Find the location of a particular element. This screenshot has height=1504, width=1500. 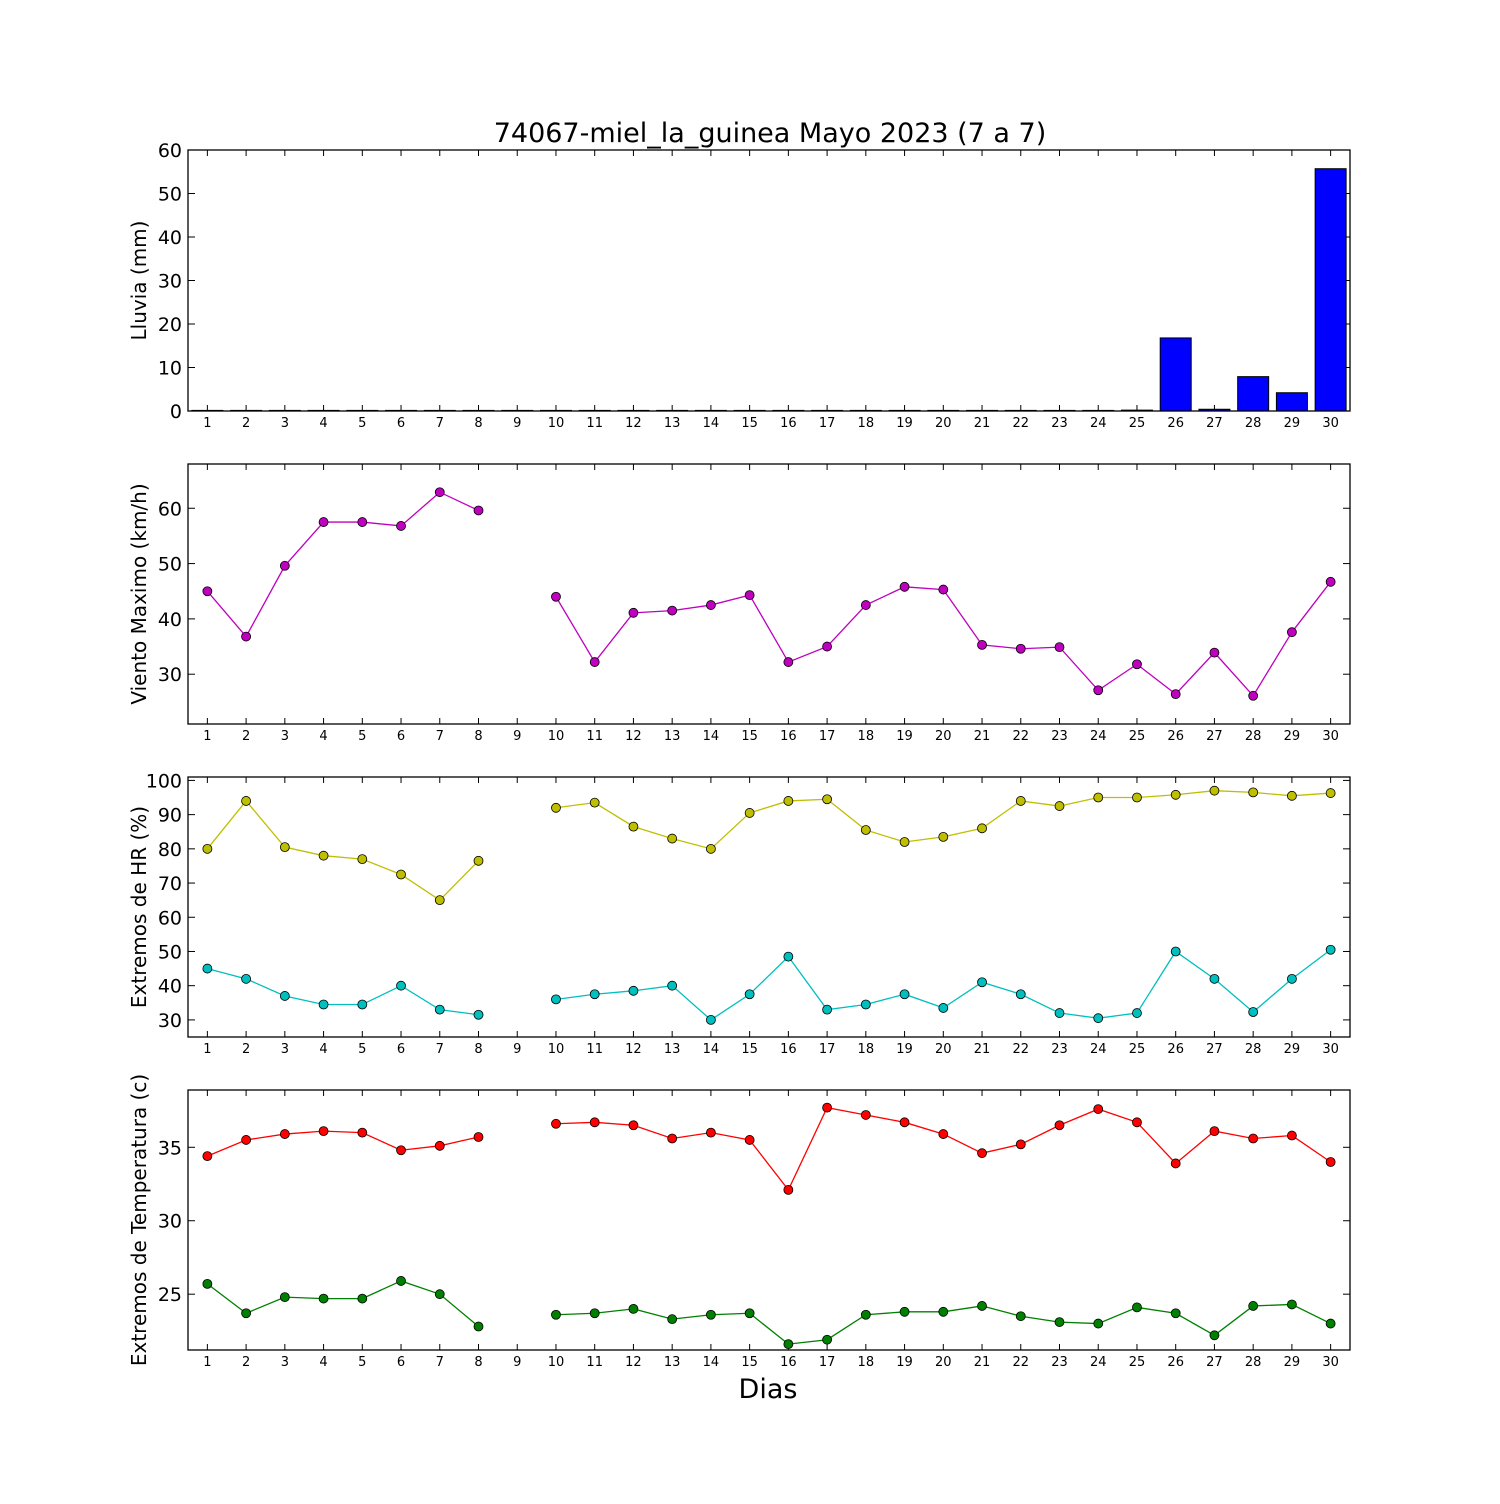

x-tick-label: 2 is located at coordinates (246, 736).